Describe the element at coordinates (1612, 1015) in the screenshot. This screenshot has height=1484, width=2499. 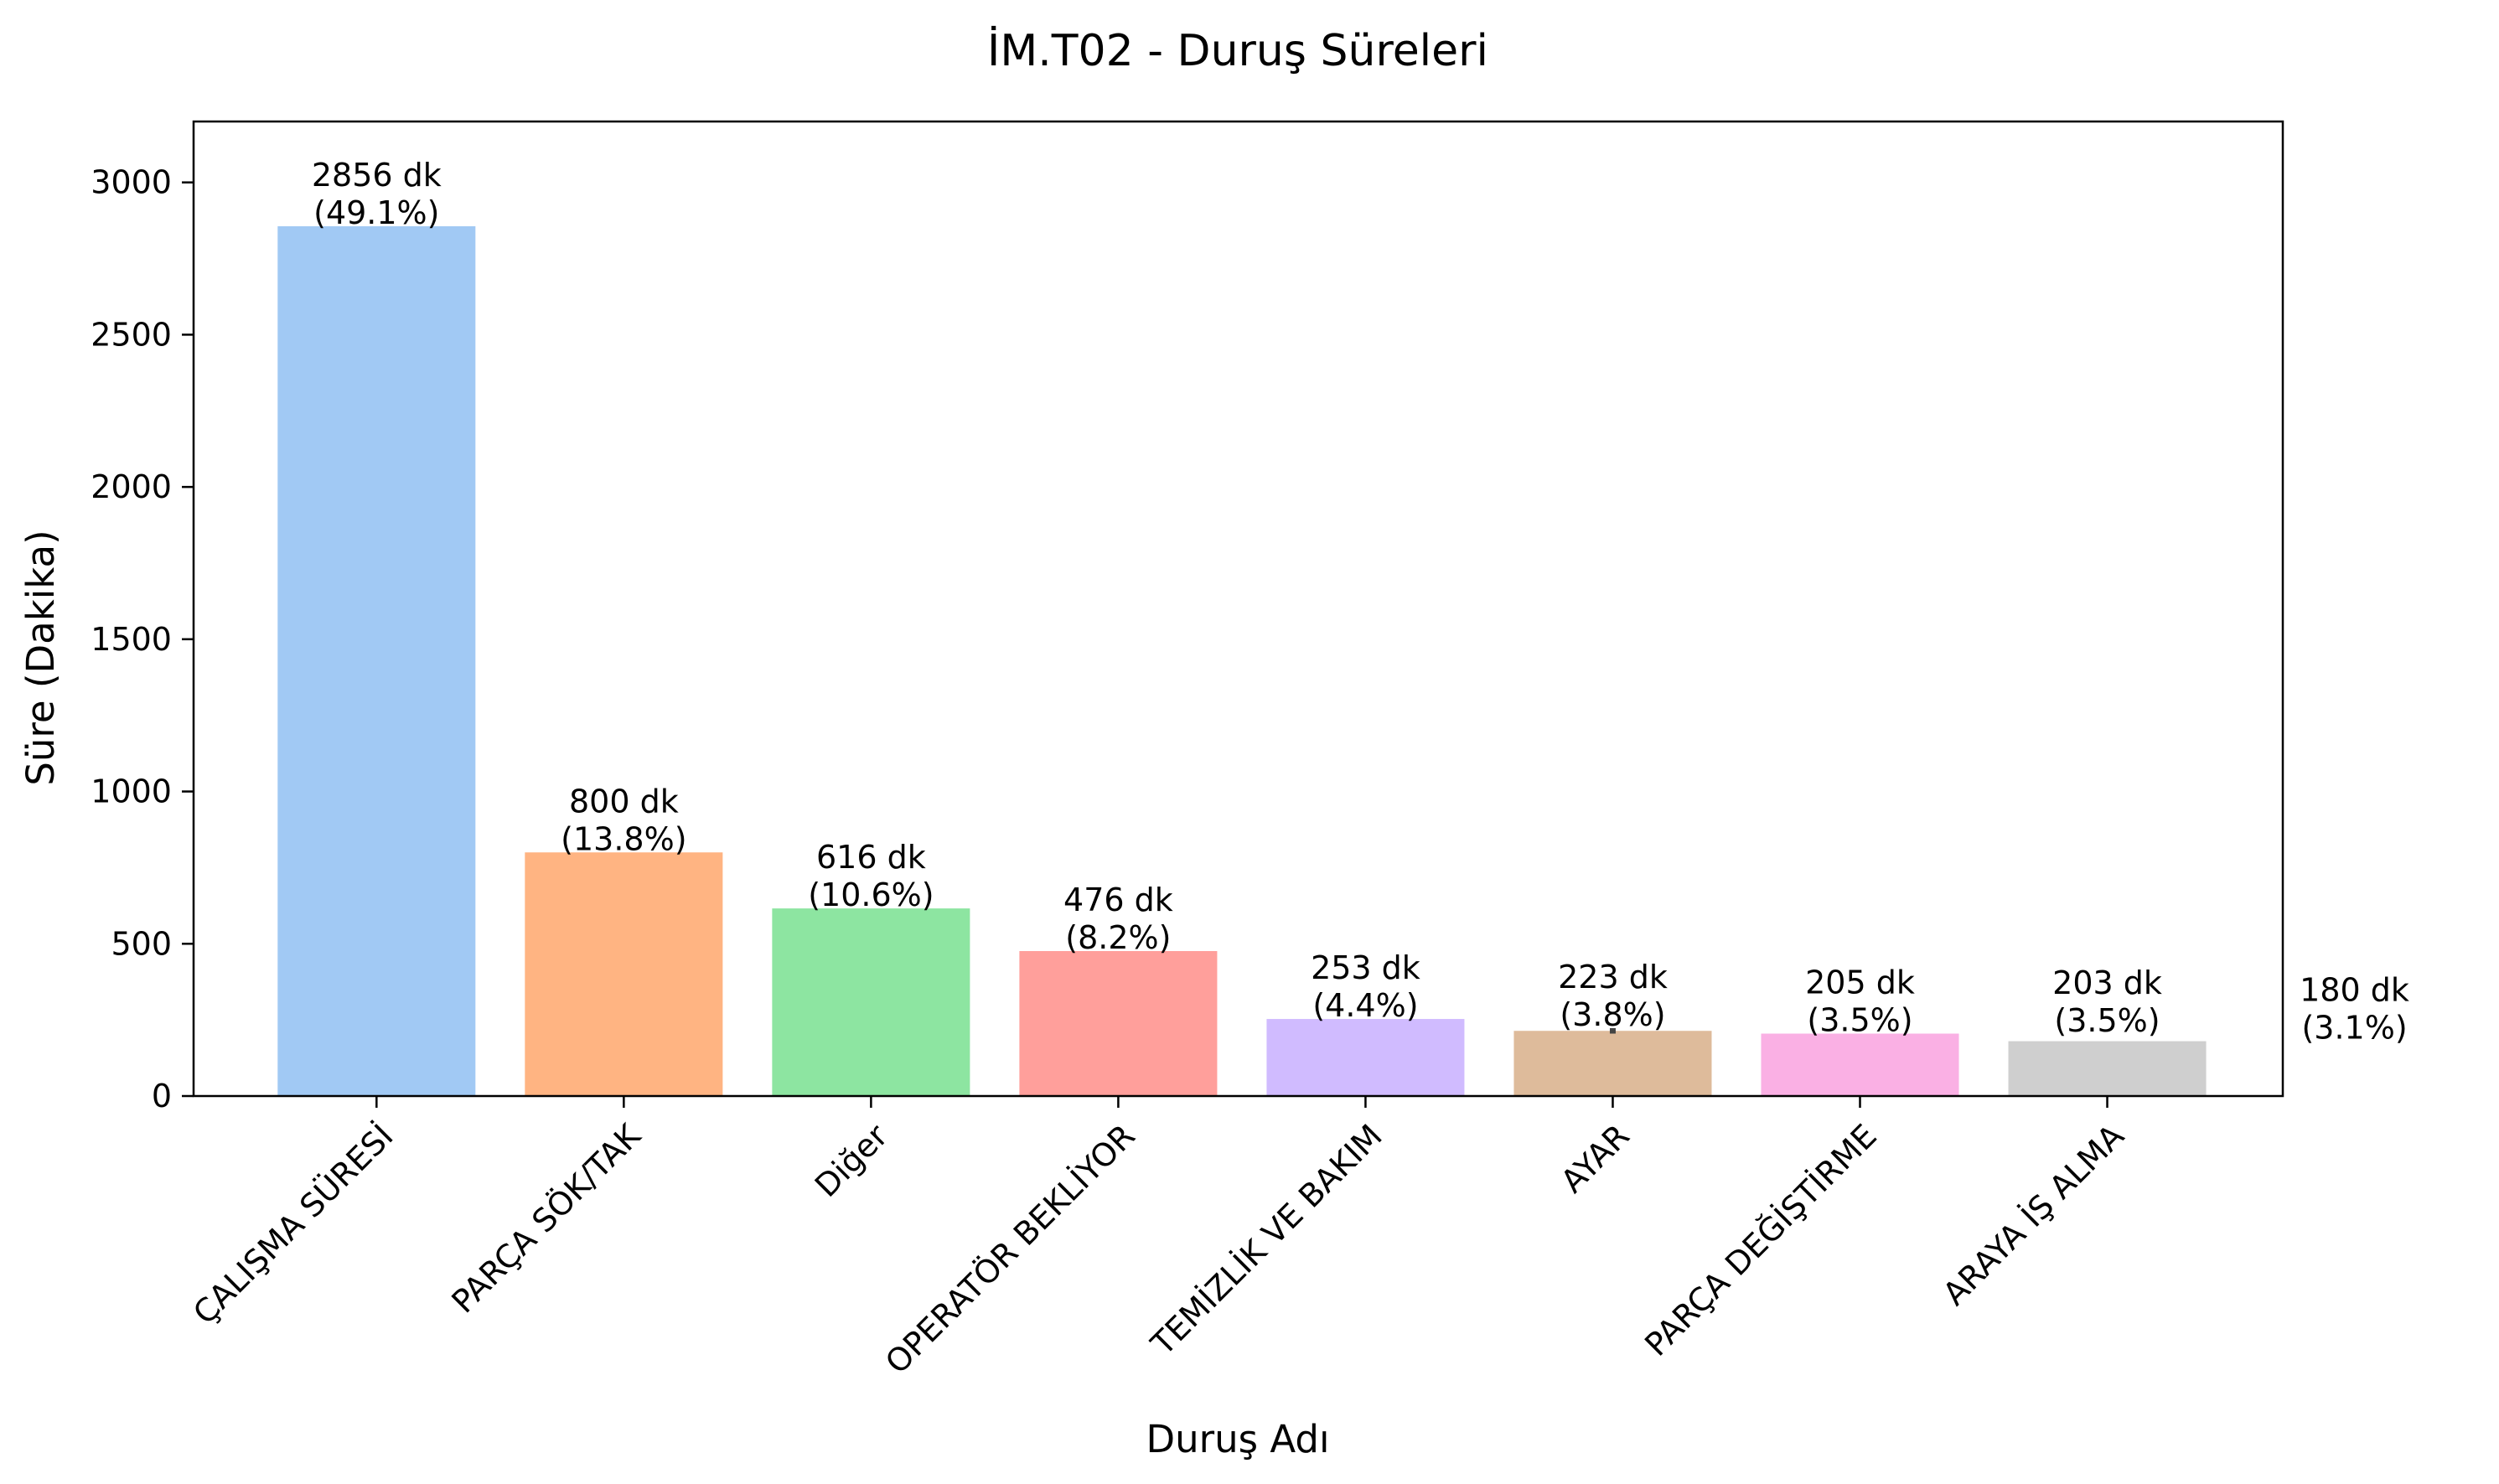
I see `bar-percent-label: (3.8%)` at that location.